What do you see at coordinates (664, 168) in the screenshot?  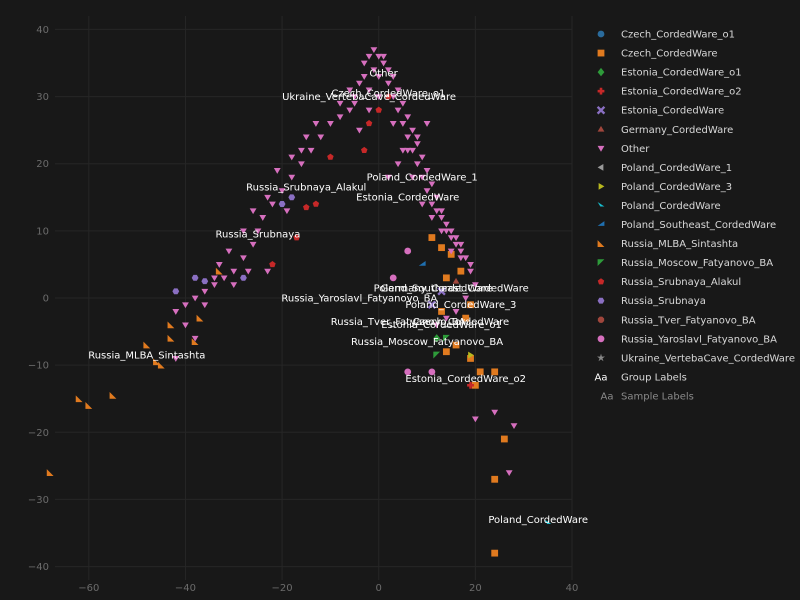 I see `legend-item: Poland_CordedWare_1` at bounding box center [664, 168].